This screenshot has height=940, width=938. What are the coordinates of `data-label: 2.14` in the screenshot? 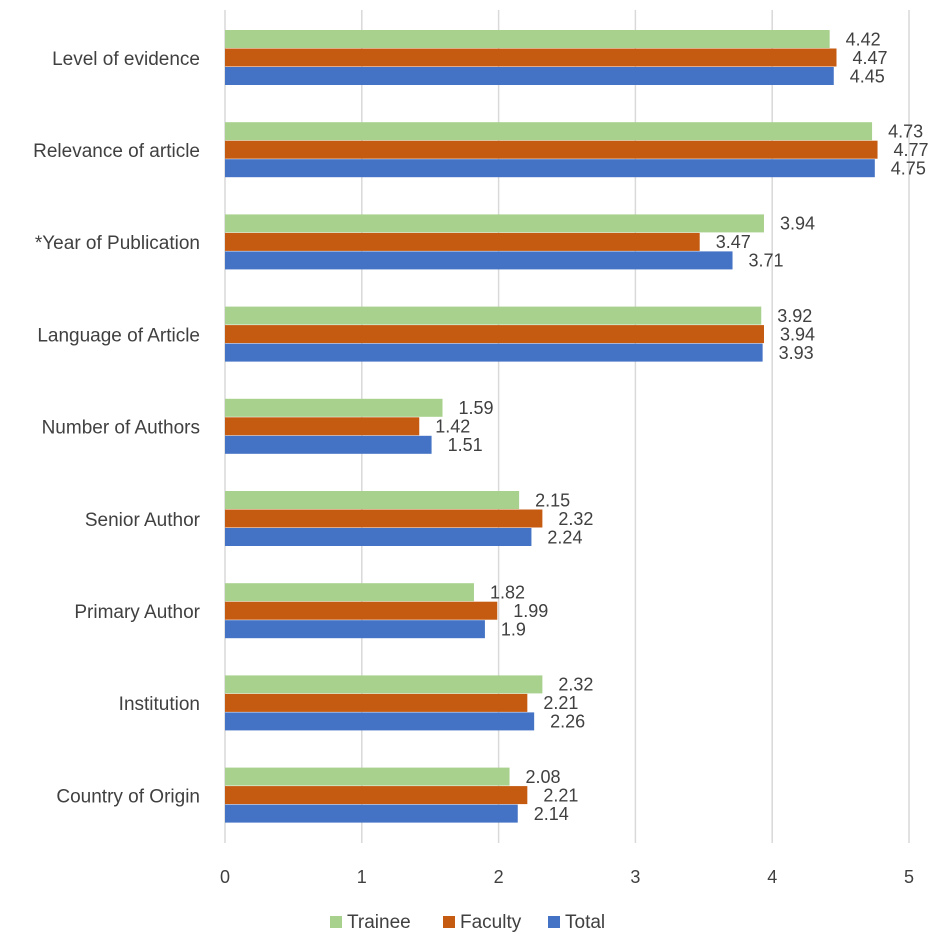 It's located at (551, 814).